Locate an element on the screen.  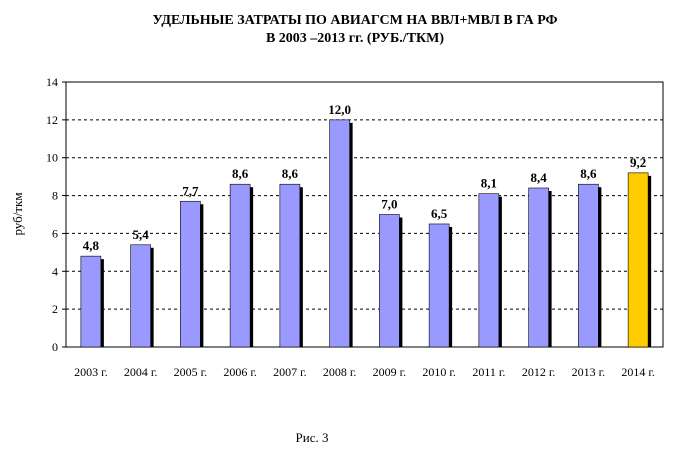
data-label: 12,0 is located at coordinates (339, 109).